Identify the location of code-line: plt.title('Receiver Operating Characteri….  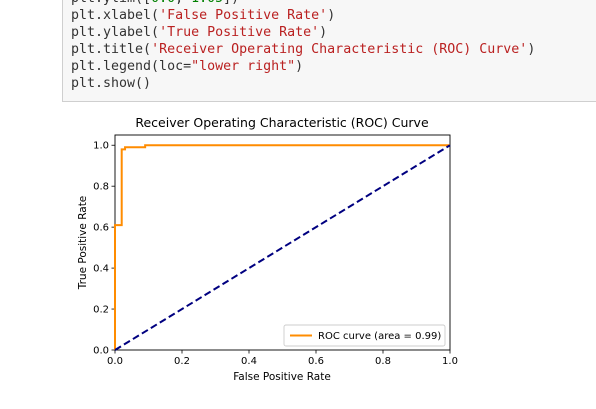
(303, 49).